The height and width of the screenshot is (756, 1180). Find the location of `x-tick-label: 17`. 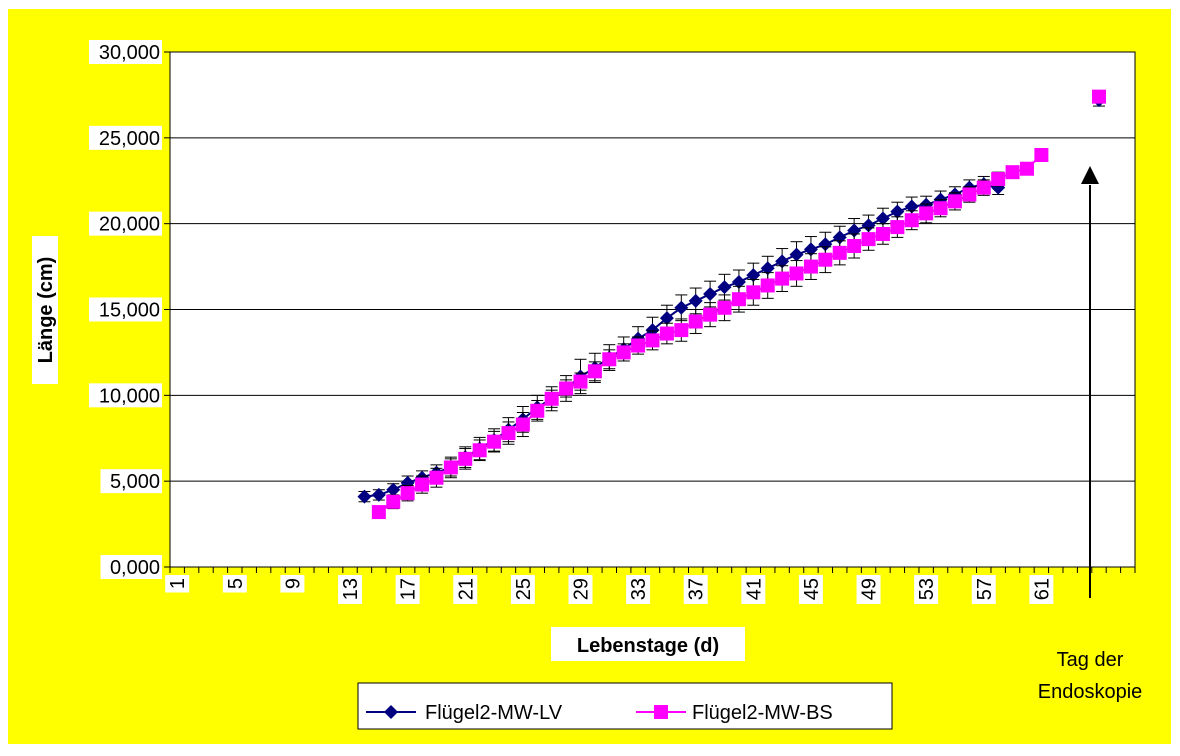

x-tick-label: 17 is located at coordinates (409, 589).